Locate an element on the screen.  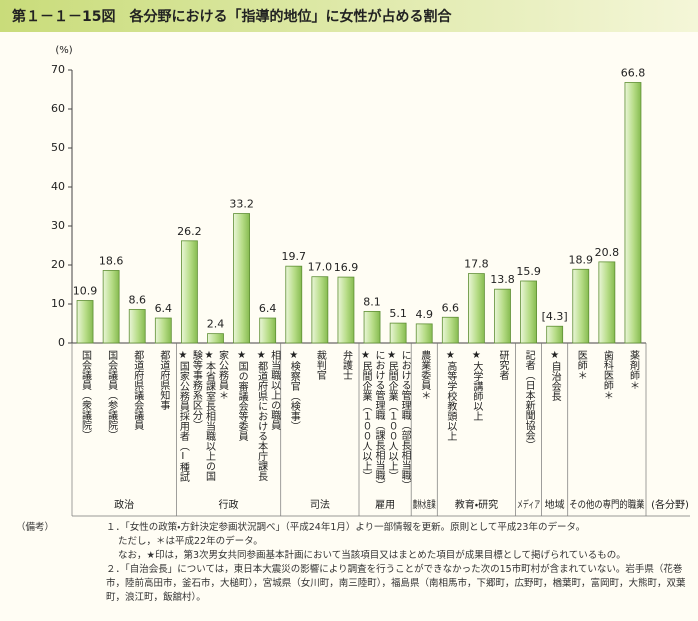
y-tick-label: 40 is located at coordinates (58, 186).